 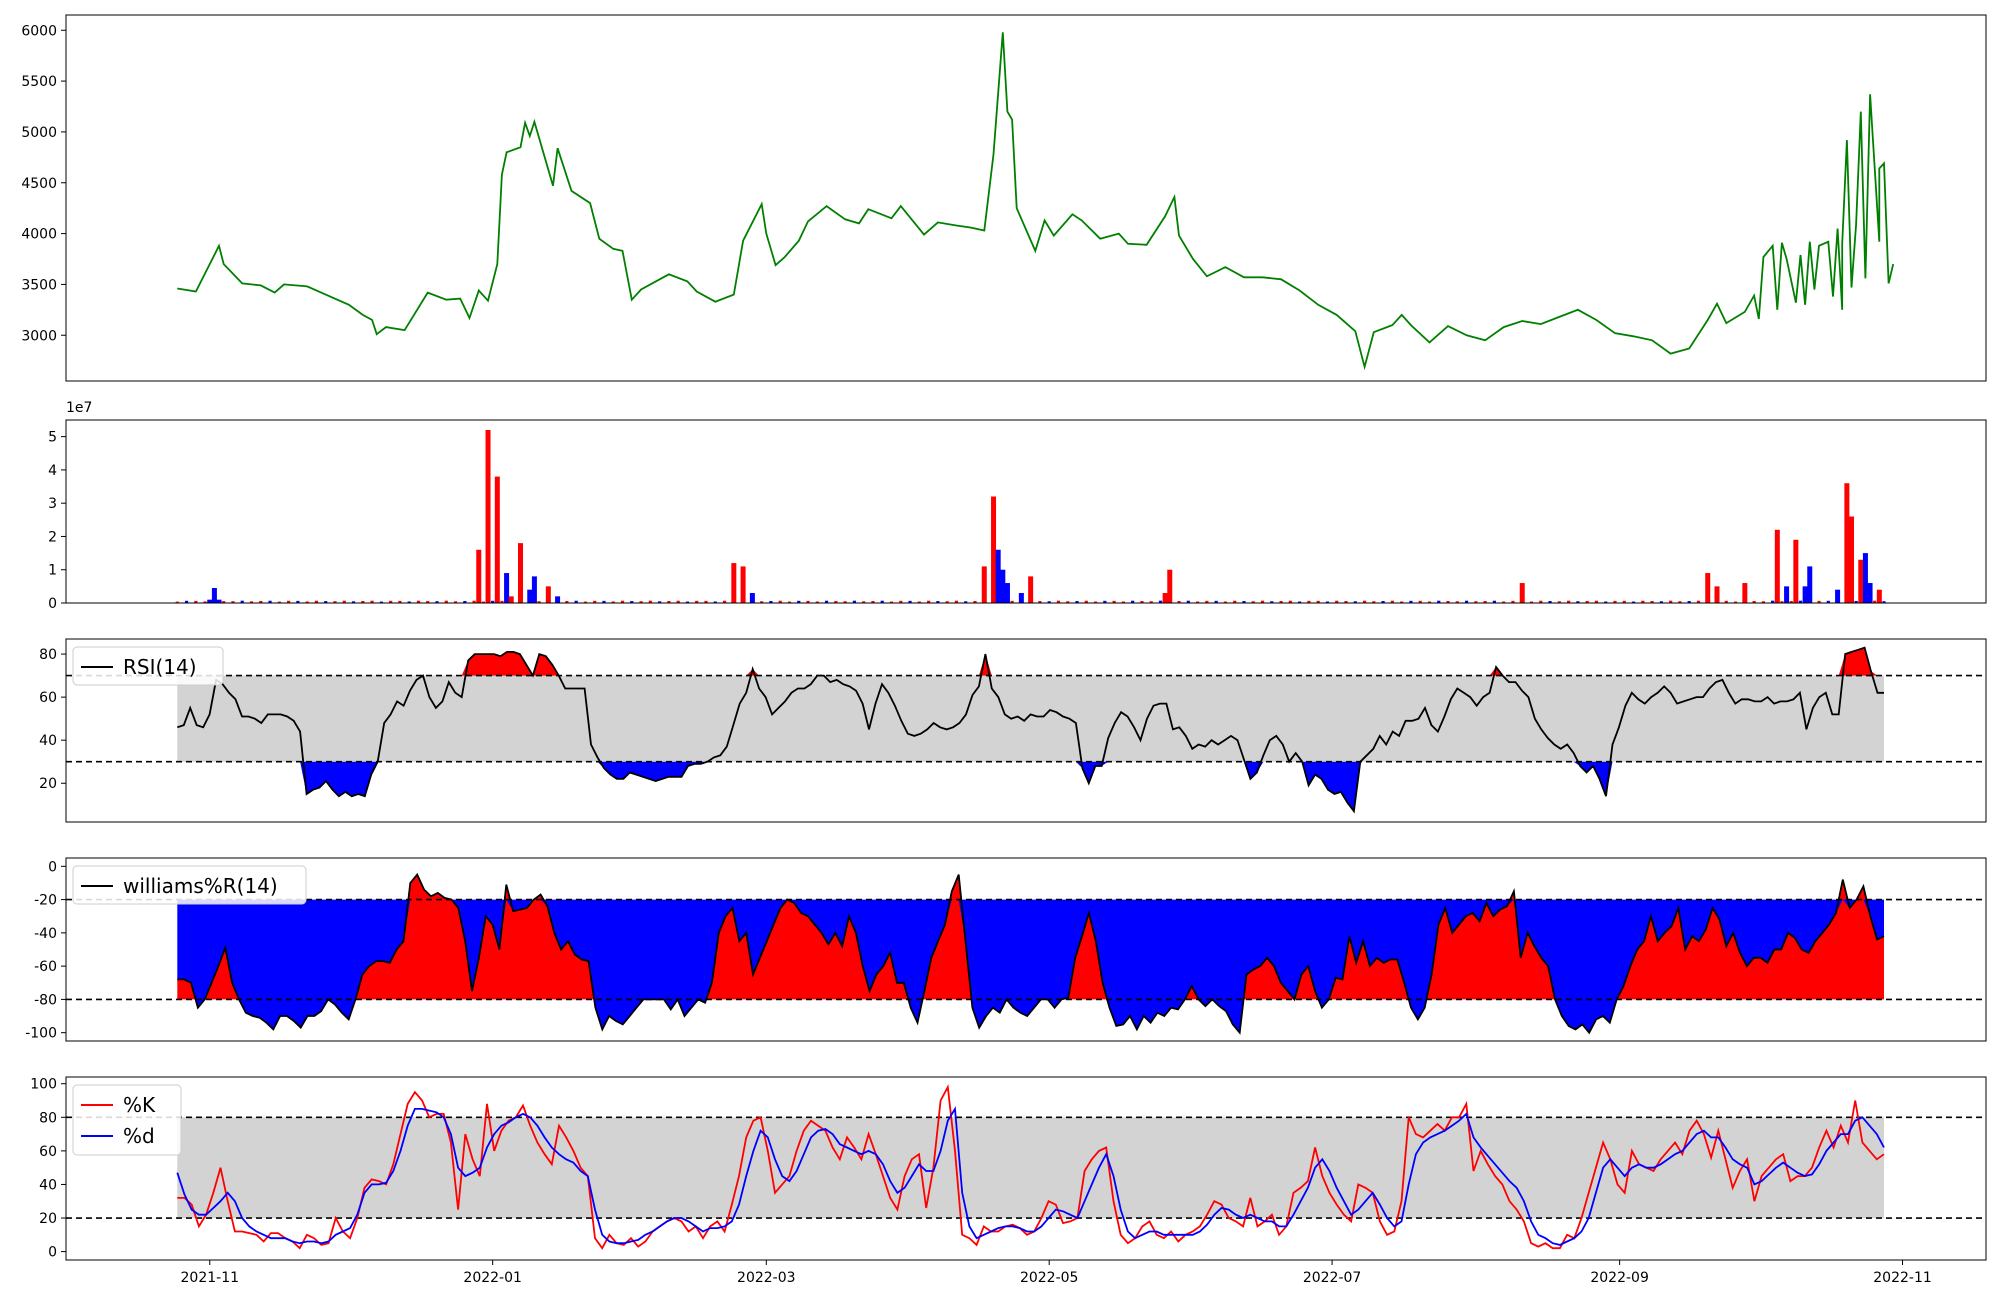 I want to click on oversold-fill, so click(x=1030, y=966).